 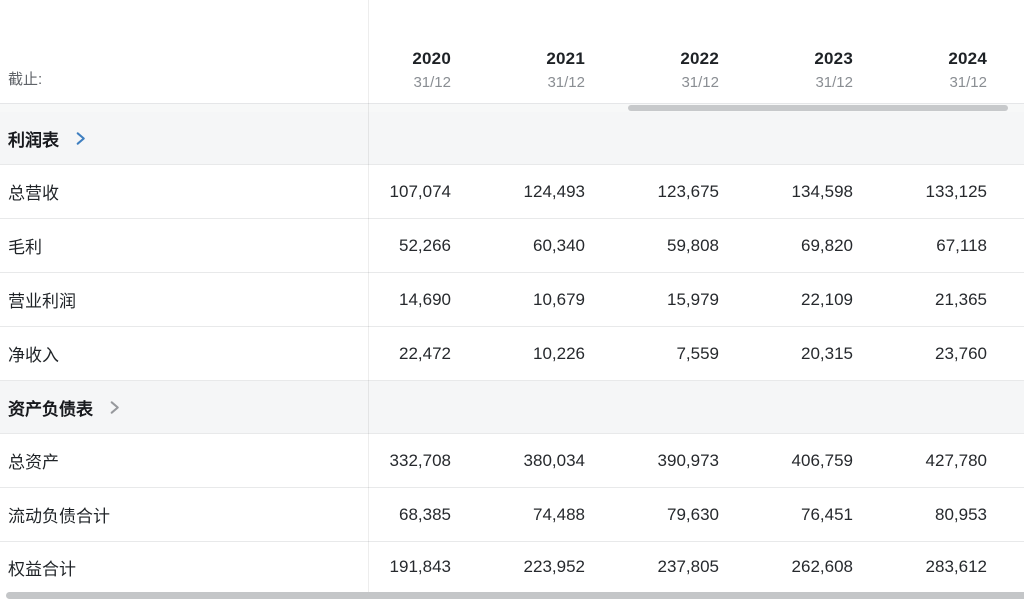 What do you see at coordinates (693, 245) in the screenshot?
I see `cell-value: 59,808` at bounding box center [693, 245].